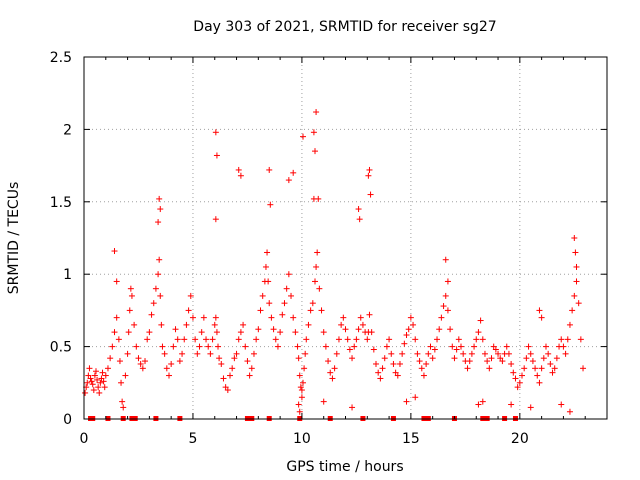 This screenshot has width=640, height=480. Describe the element at coordinates (61, 348) in the screenshot. I see `y-tick-label: 0.5` at that location.